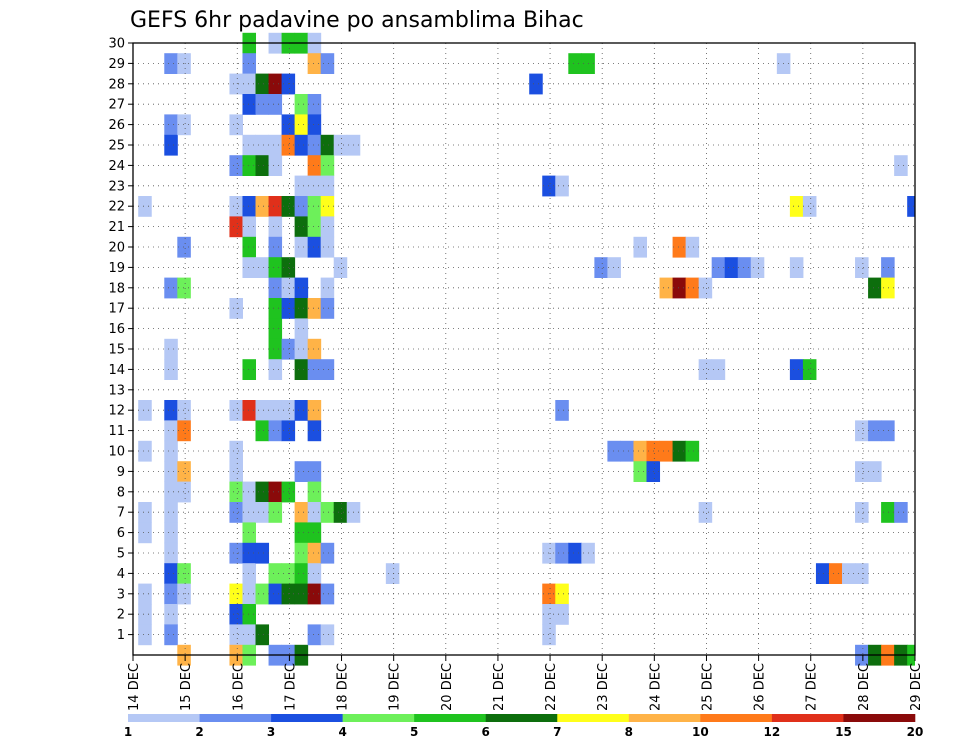  I want to click on x-tick-label: 19 DEC, so click(395, 687).